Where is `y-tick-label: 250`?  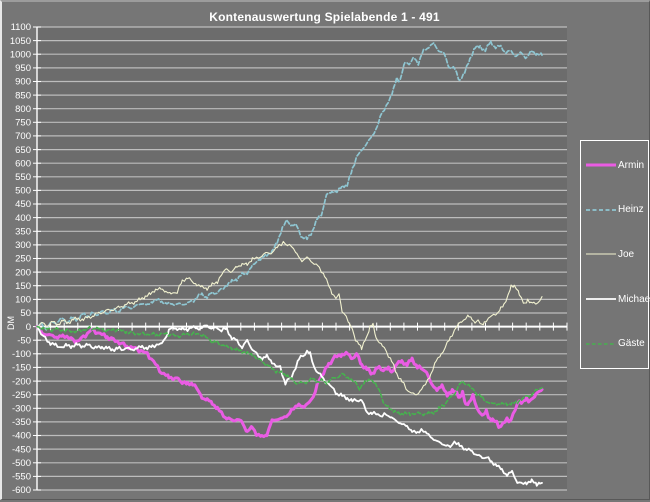
y-tick-label: 250 is located at coordinates (23, 259).